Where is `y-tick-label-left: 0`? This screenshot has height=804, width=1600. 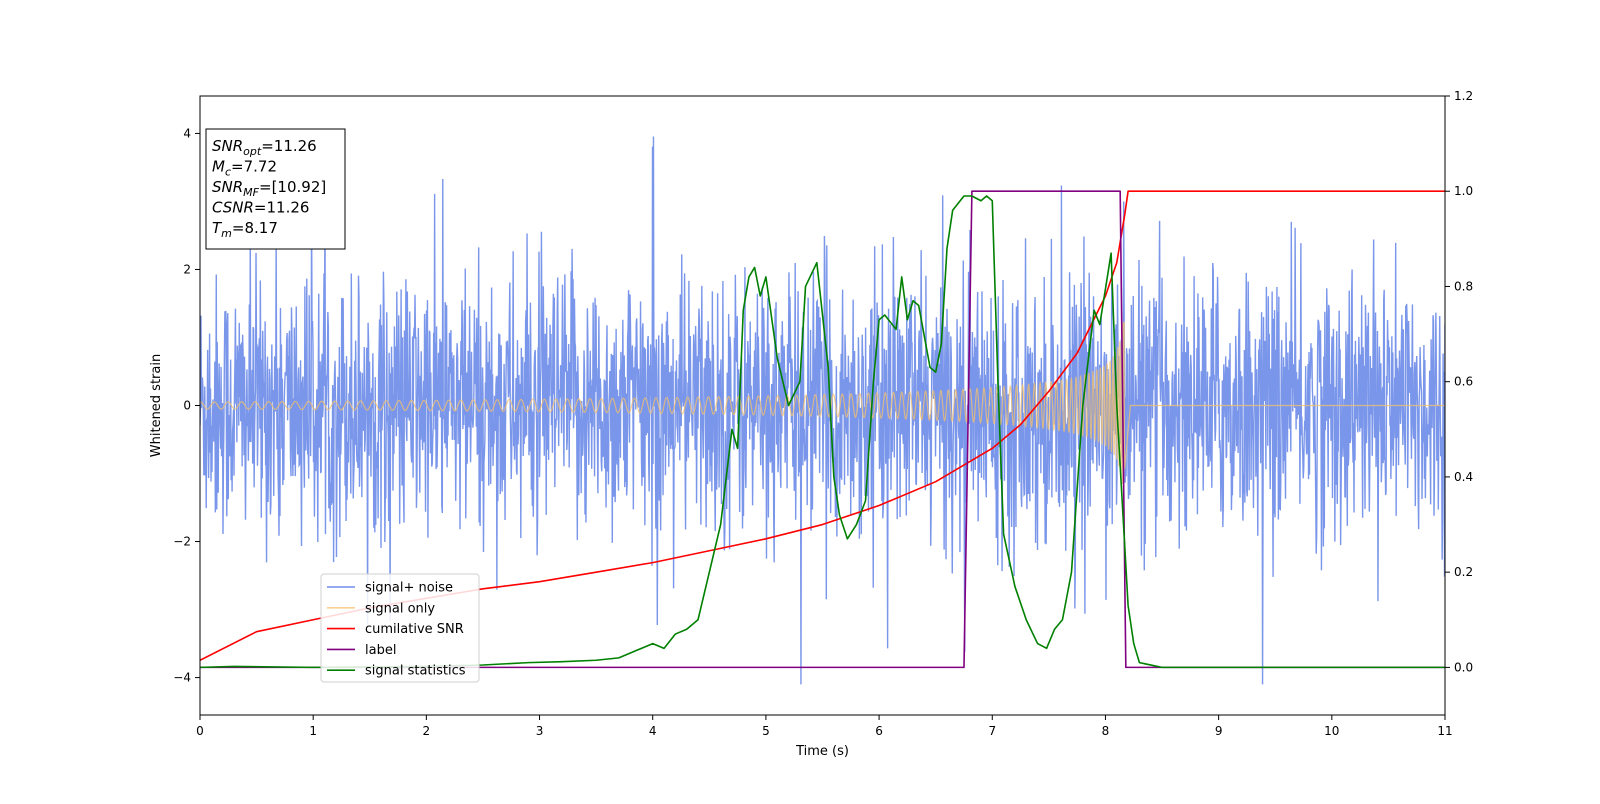
y-tick-label-left: 0 is located at coordinates (187, 406).